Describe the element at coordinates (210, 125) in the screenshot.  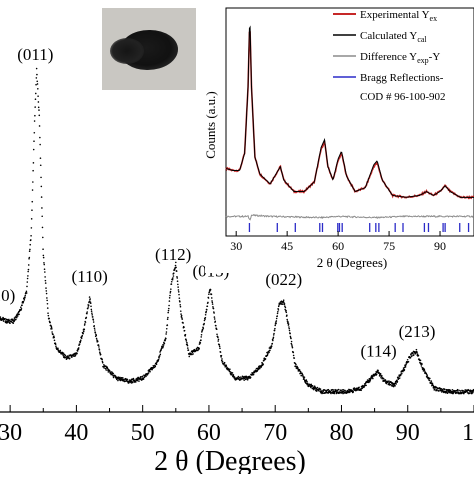
I see `inset-y-axis-label: Counts (a.u.)` at that location.